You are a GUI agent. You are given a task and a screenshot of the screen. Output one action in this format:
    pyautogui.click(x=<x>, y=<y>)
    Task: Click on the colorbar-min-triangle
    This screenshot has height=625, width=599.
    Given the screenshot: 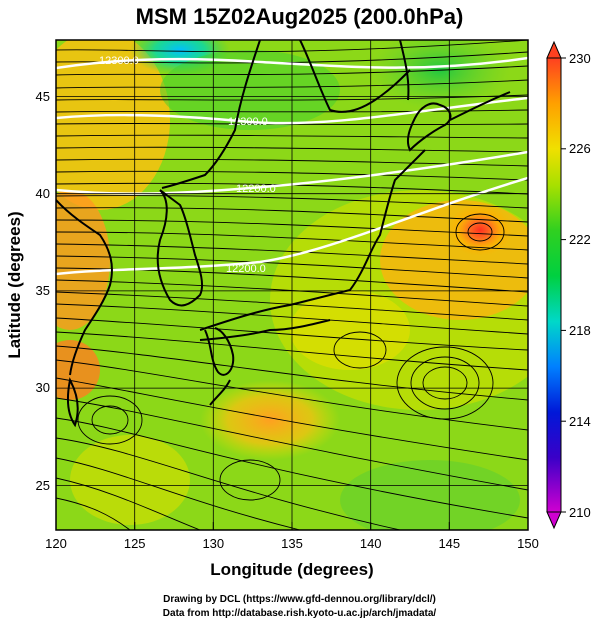 What is the action you would take?
    pyautogui.click(x=554, y=520)
    